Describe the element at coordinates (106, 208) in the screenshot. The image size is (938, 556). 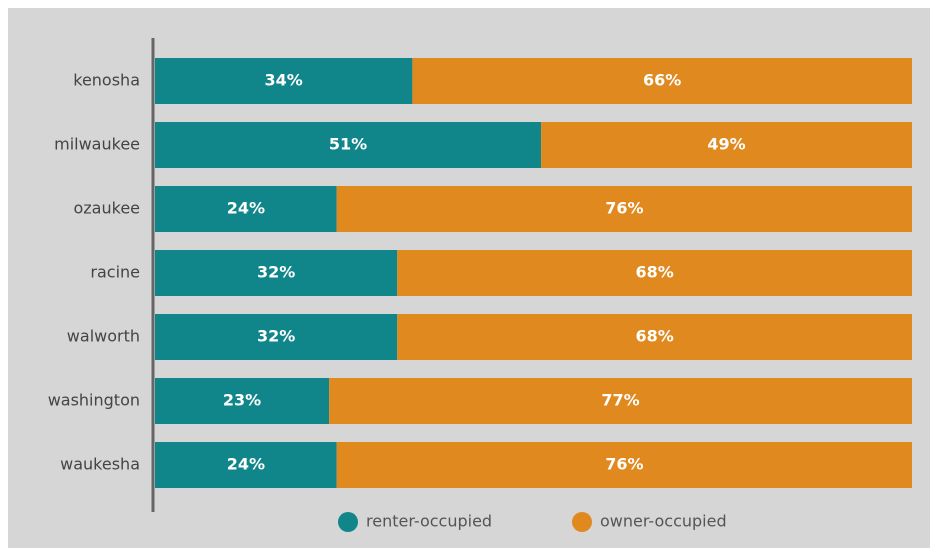
I see `y-tick-label: ozaukee` at that location.